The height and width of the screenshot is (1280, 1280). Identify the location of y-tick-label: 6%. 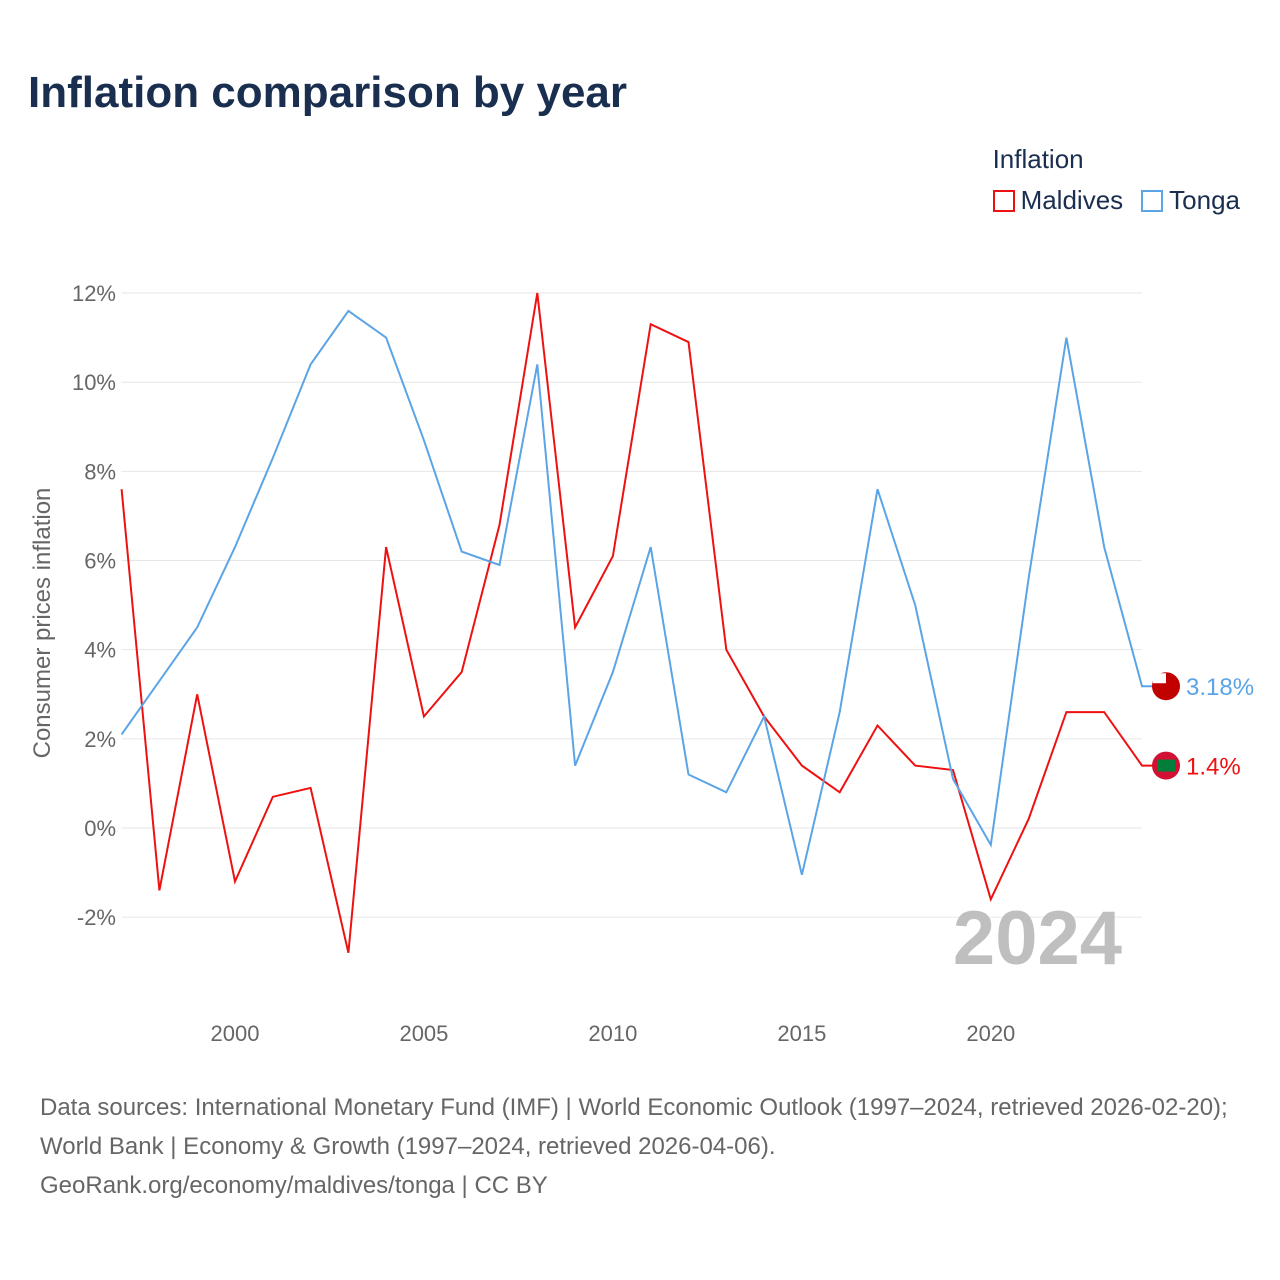
(100, 561).